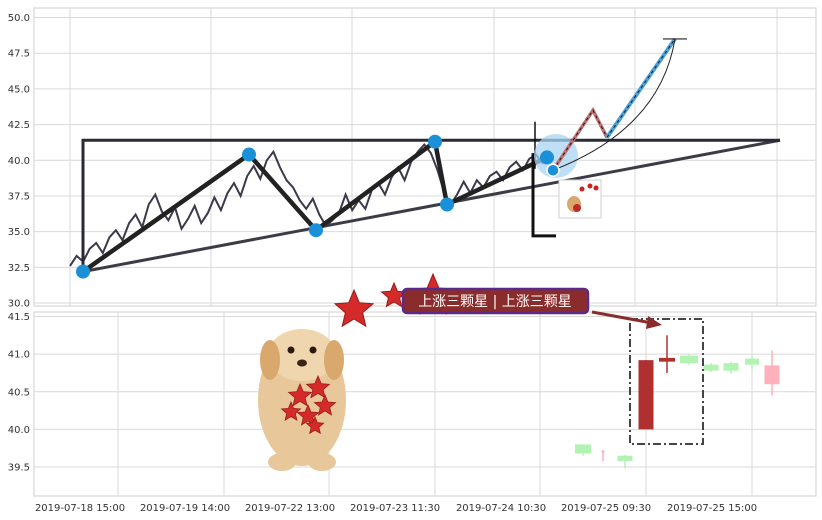  What do you see at coordinates (19, 317) in the screenshot?
I see `y-tick-label-bottom: 41.5` at bounding box center [19, 317].